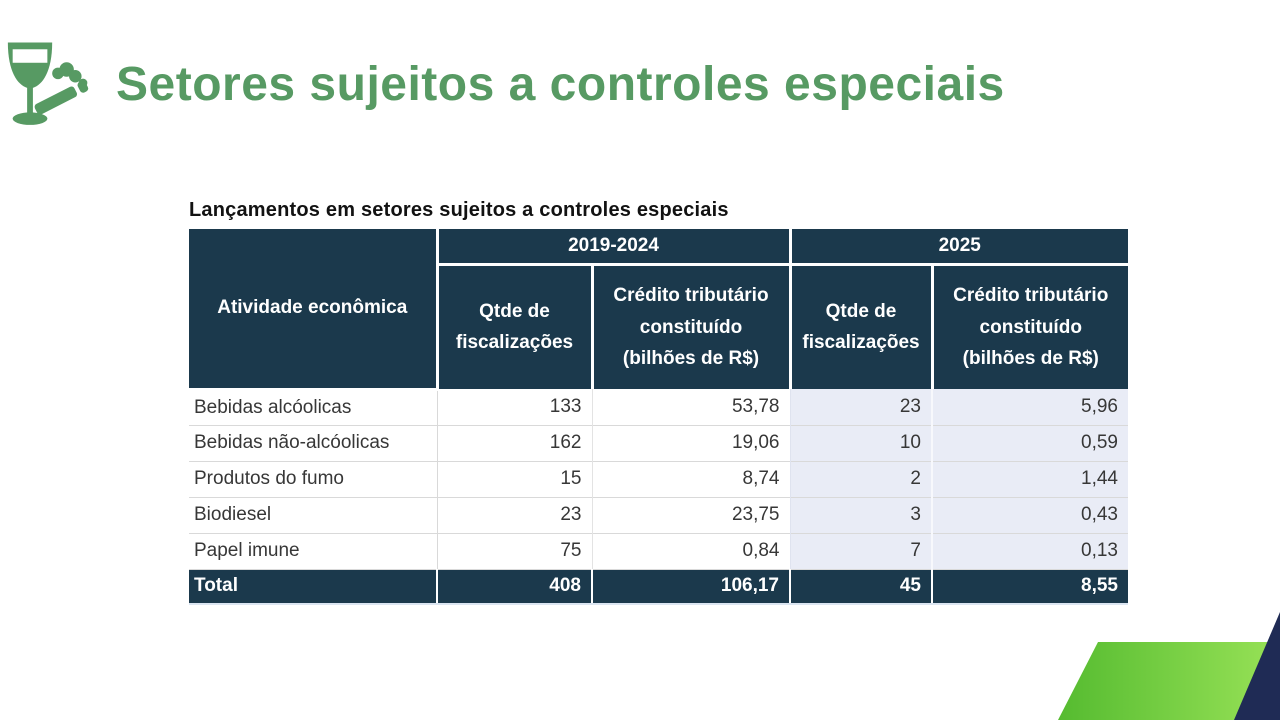 The image size is (1280, 720). What do you see at coordinates (57, 83) in the screenshot?
I see `wine-glass-cigarette-icon` at bounding box center [57, 83].